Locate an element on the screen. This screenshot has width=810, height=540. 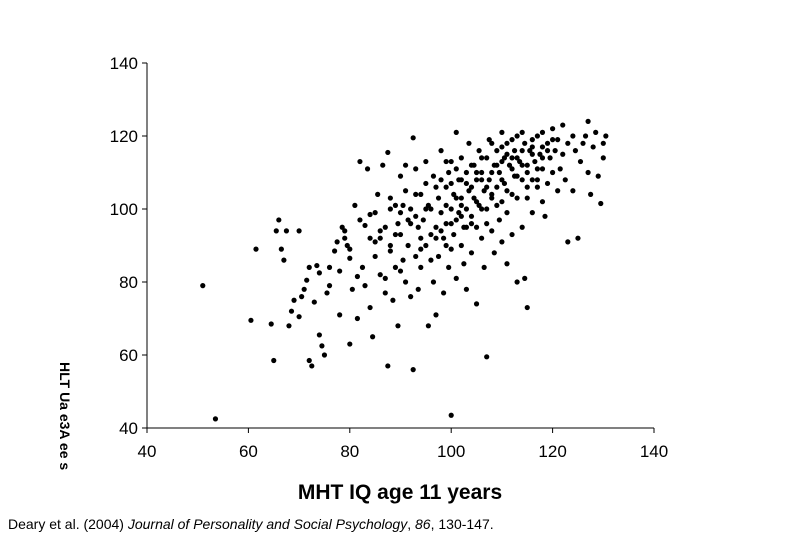
x-tick-label: 100 is located at coordinates (451, 451).